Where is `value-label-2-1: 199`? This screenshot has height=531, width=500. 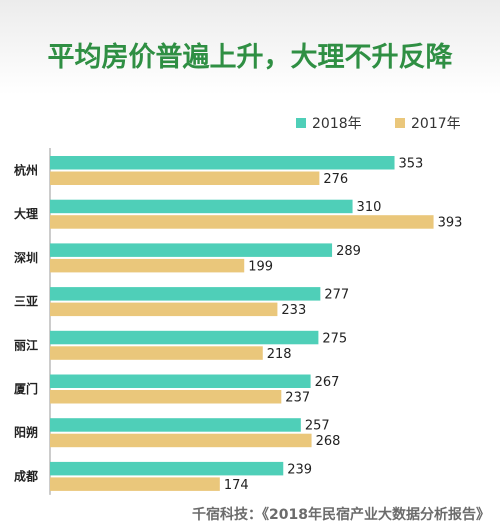
value-label-2-1: 199 is located at coordinates (260, 266).